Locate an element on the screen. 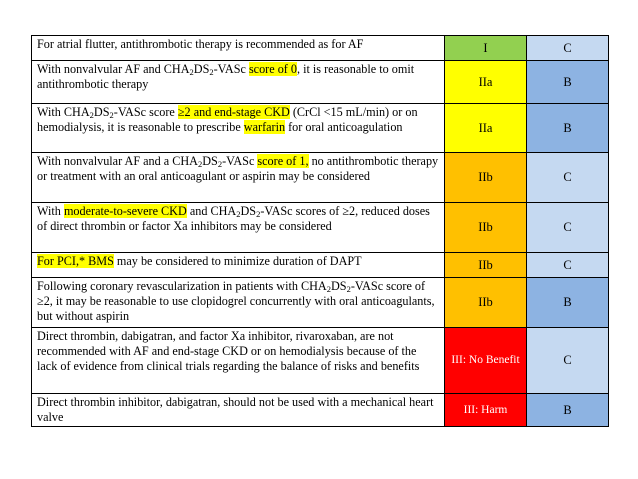  highlighted-text: For PCI,* BMS is located at coordinates (75, 261).